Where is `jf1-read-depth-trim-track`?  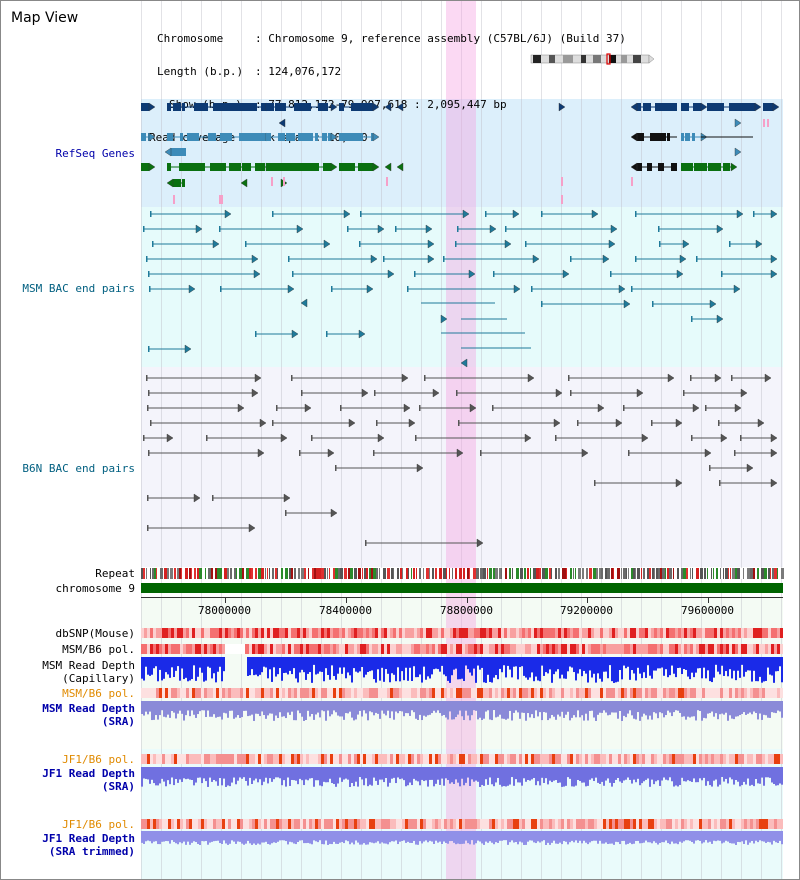 jf1-read-depth-trim-track is located at coordinates (462, 838).